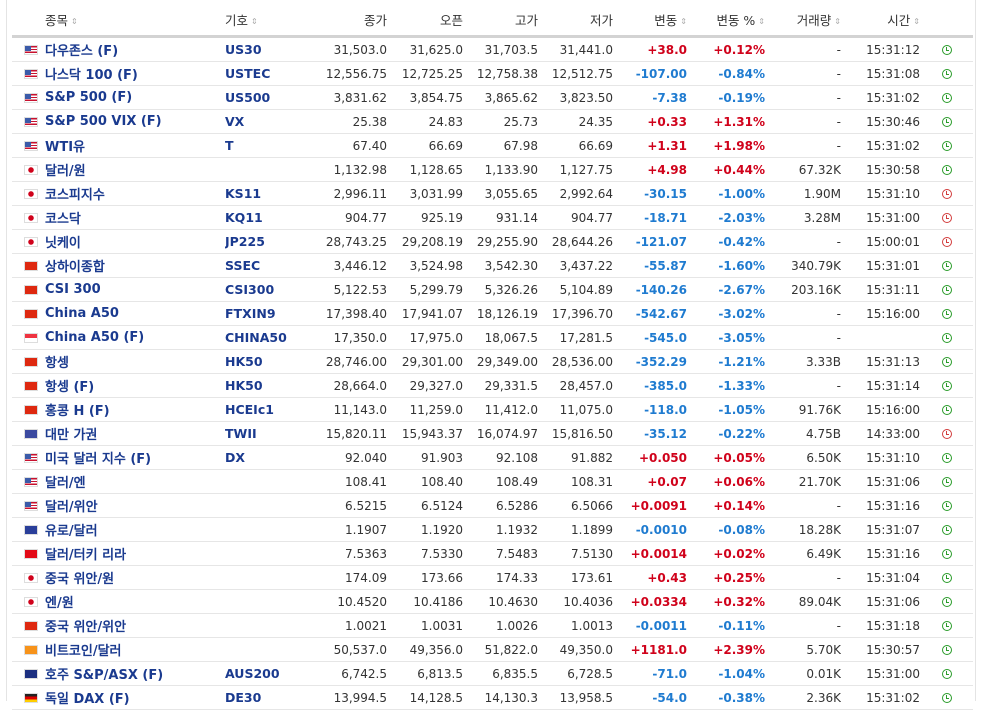 The height and width of the screenshot is (710, 985). I want to click on symbol-cell: CSI300, so click(270, 289).